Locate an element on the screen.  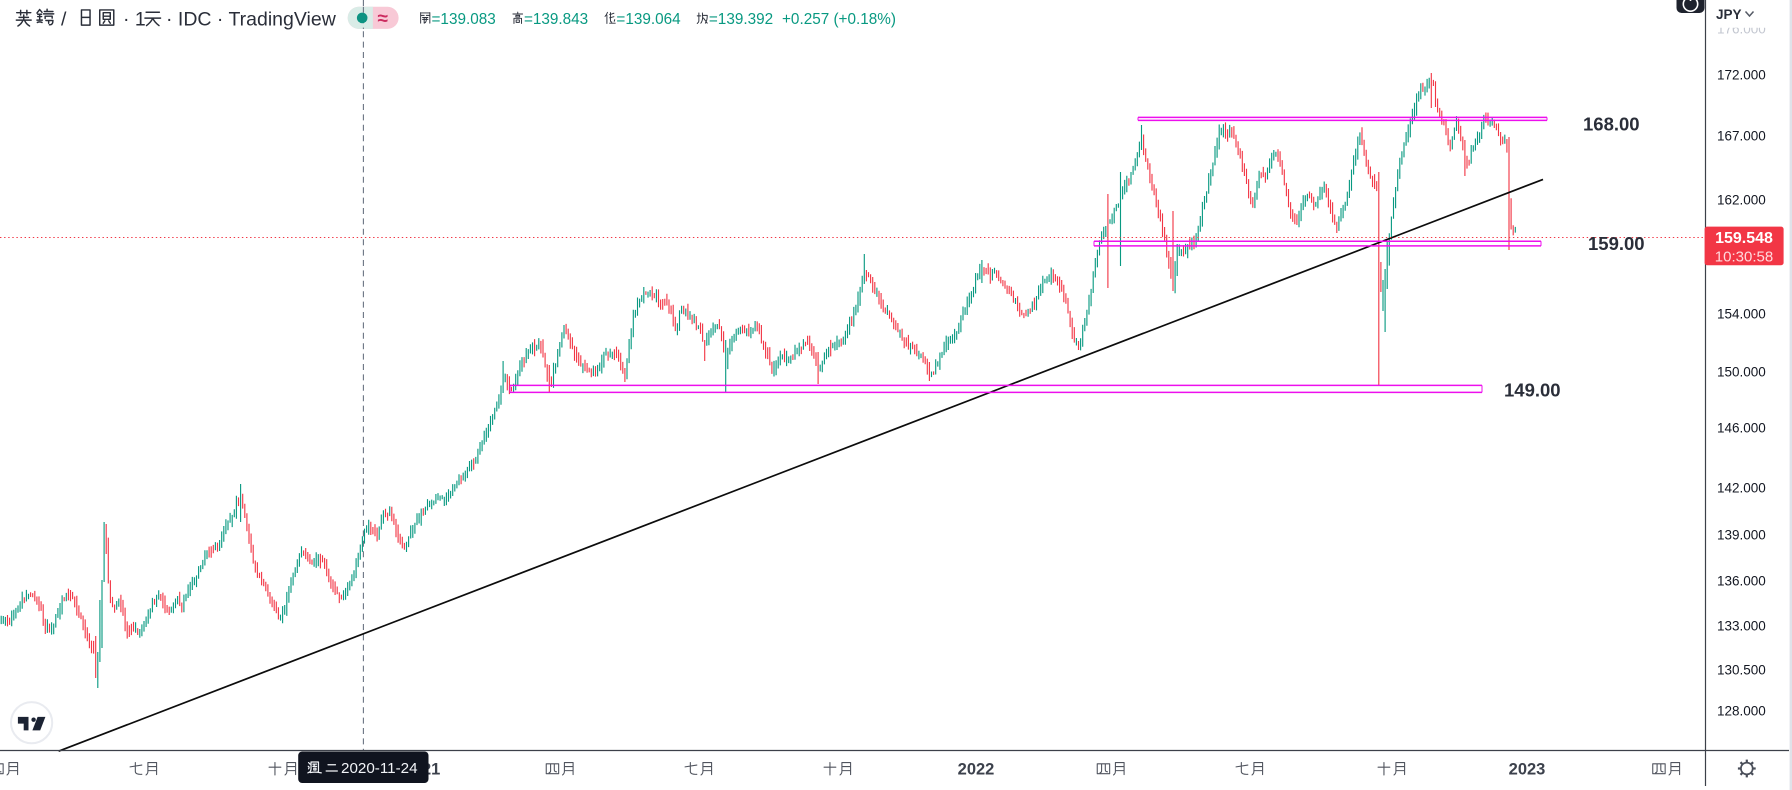
svg-text: 159.548 is located at coordinates (1744, 238).